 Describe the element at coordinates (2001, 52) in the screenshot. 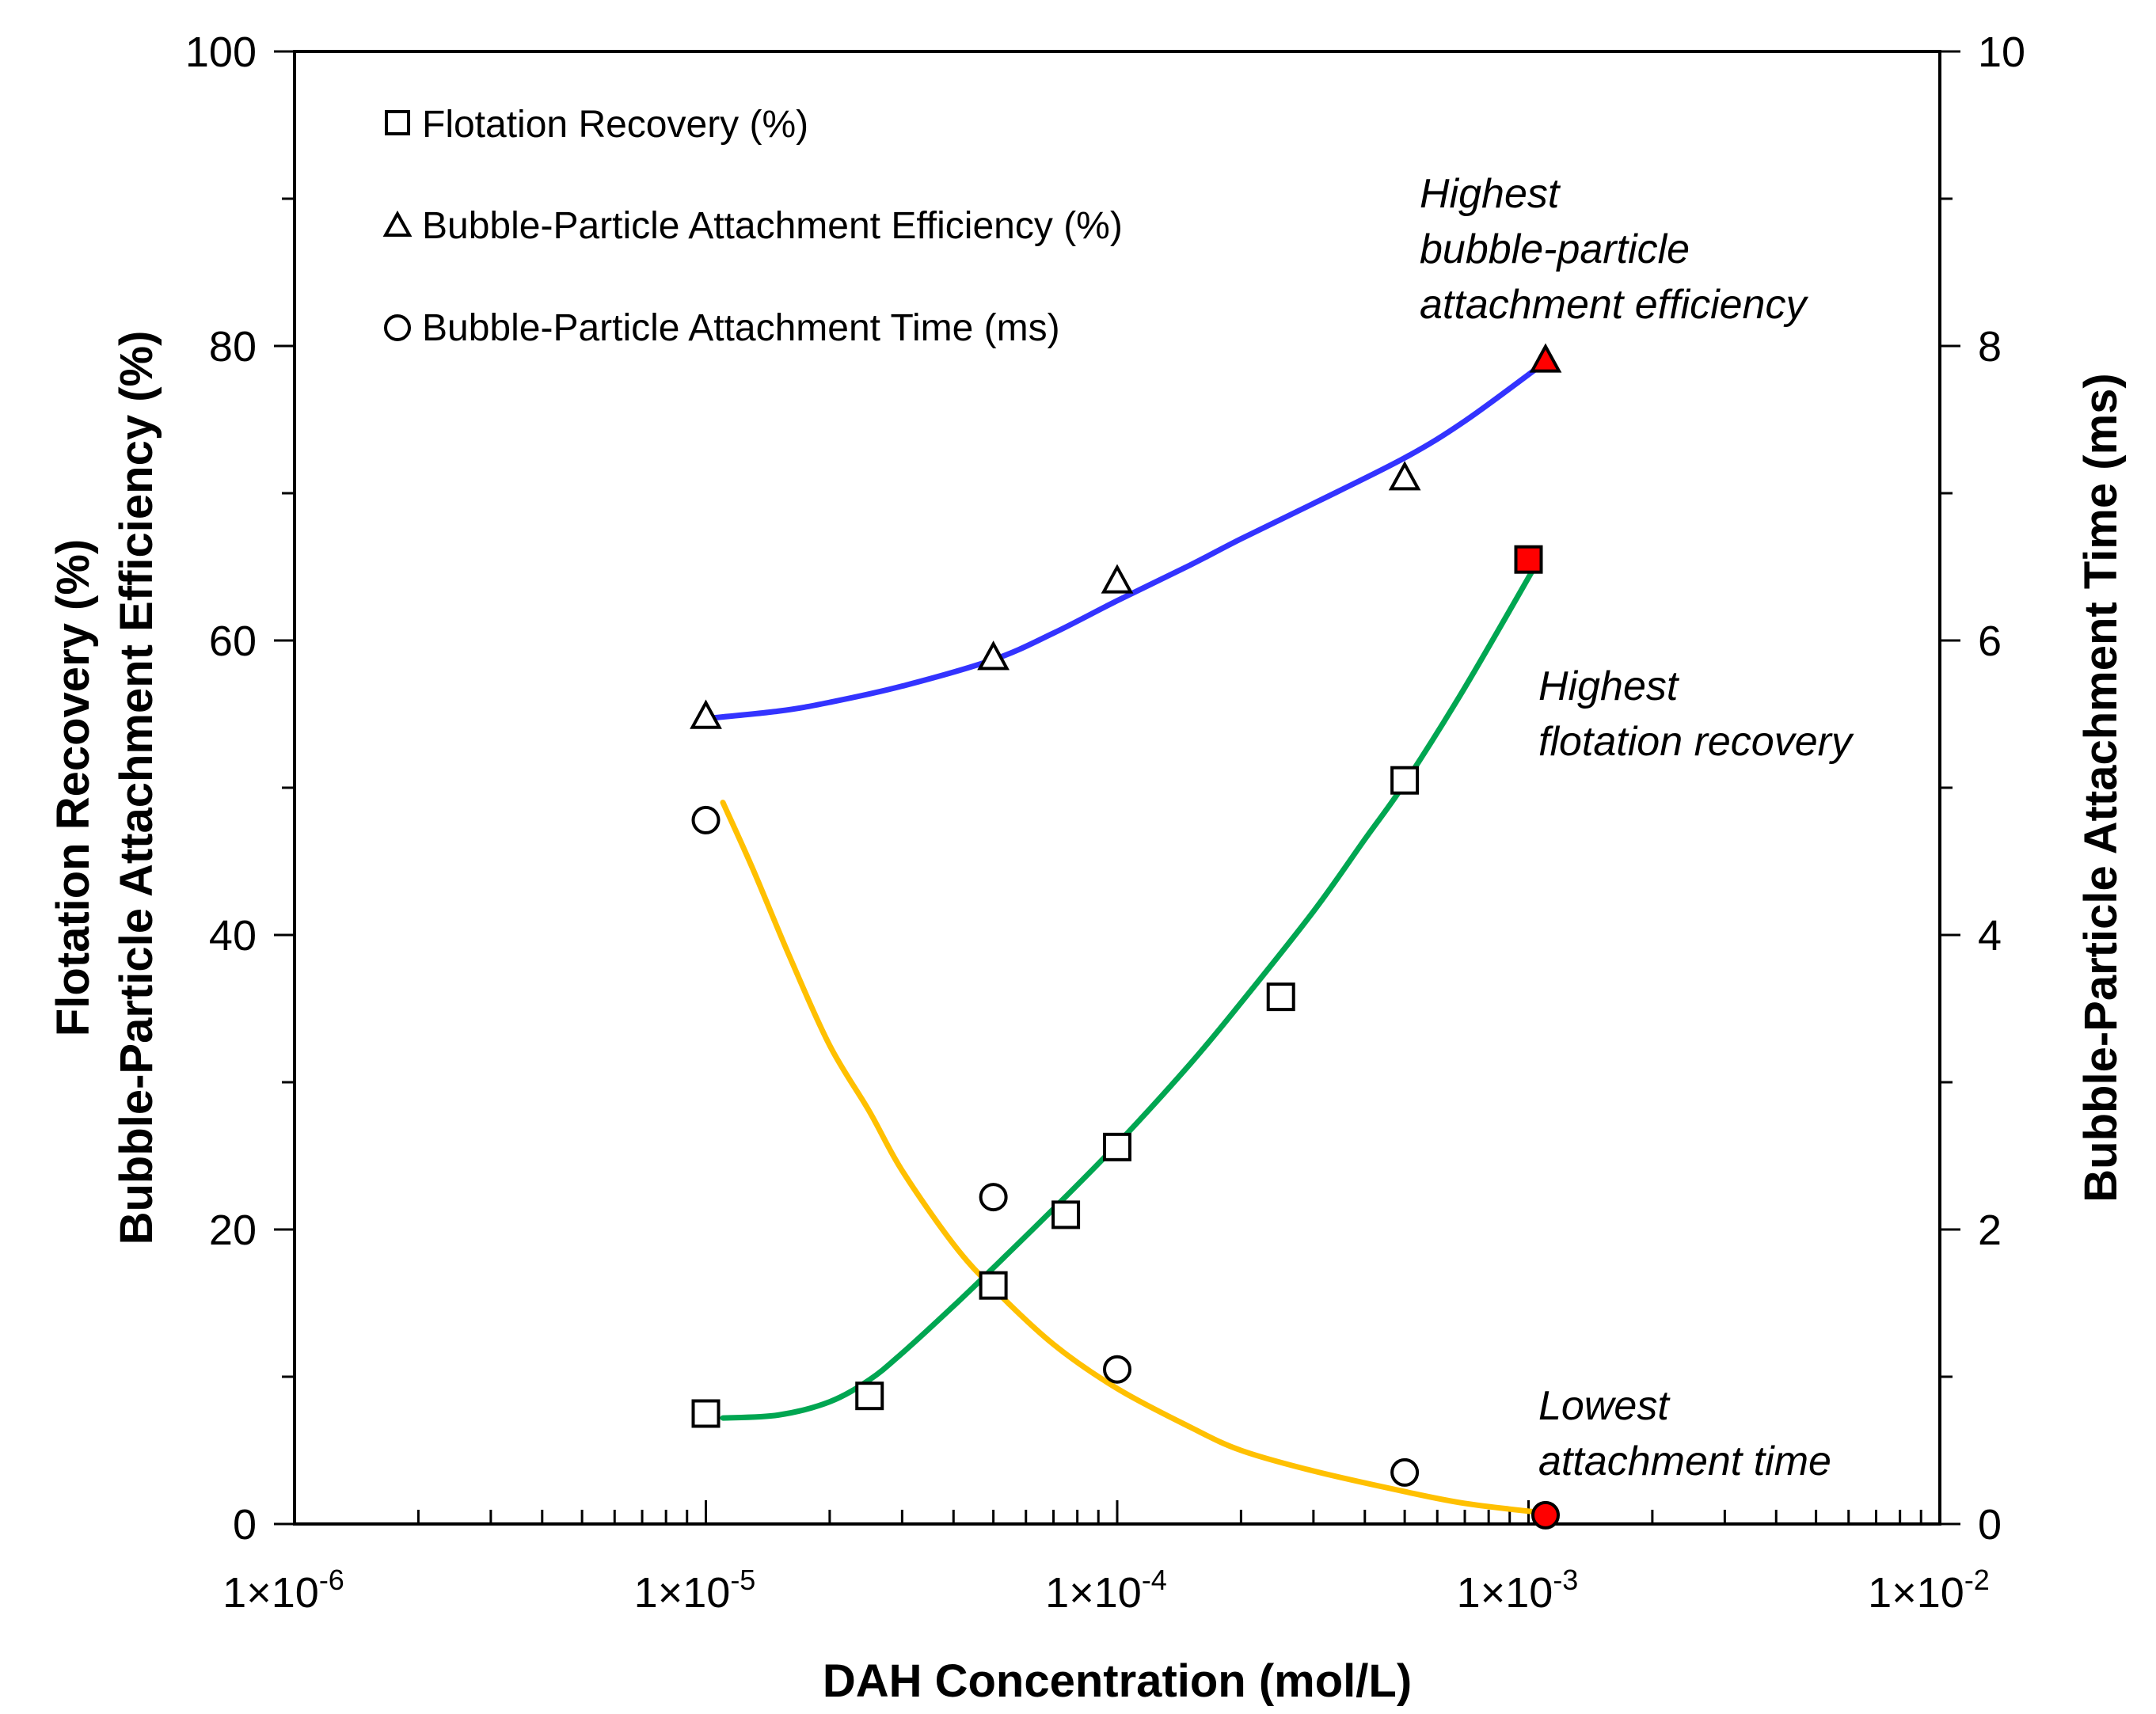

I see `y2-tick-label: 10` at that location.